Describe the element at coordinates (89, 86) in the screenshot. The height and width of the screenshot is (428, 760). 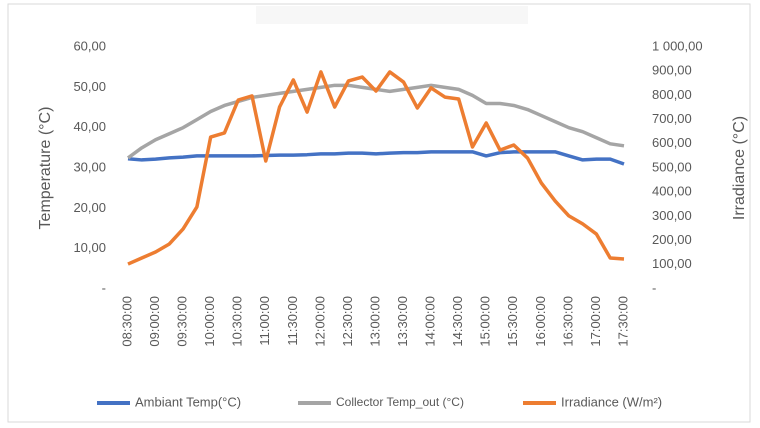
I see `y-tick-label: 50,00` at that location.